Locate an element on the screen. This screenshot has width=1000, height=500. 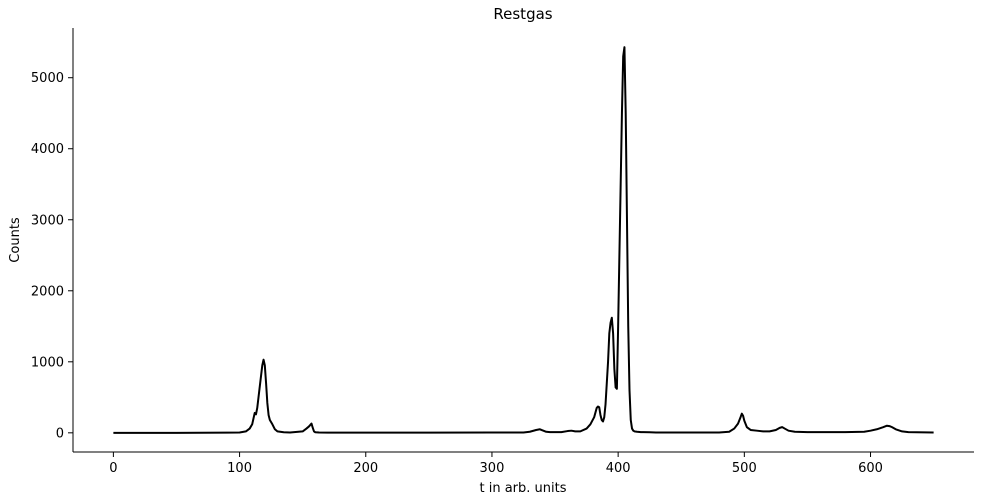
y-tick-label: 4000 is located at coordinates (47, 149).